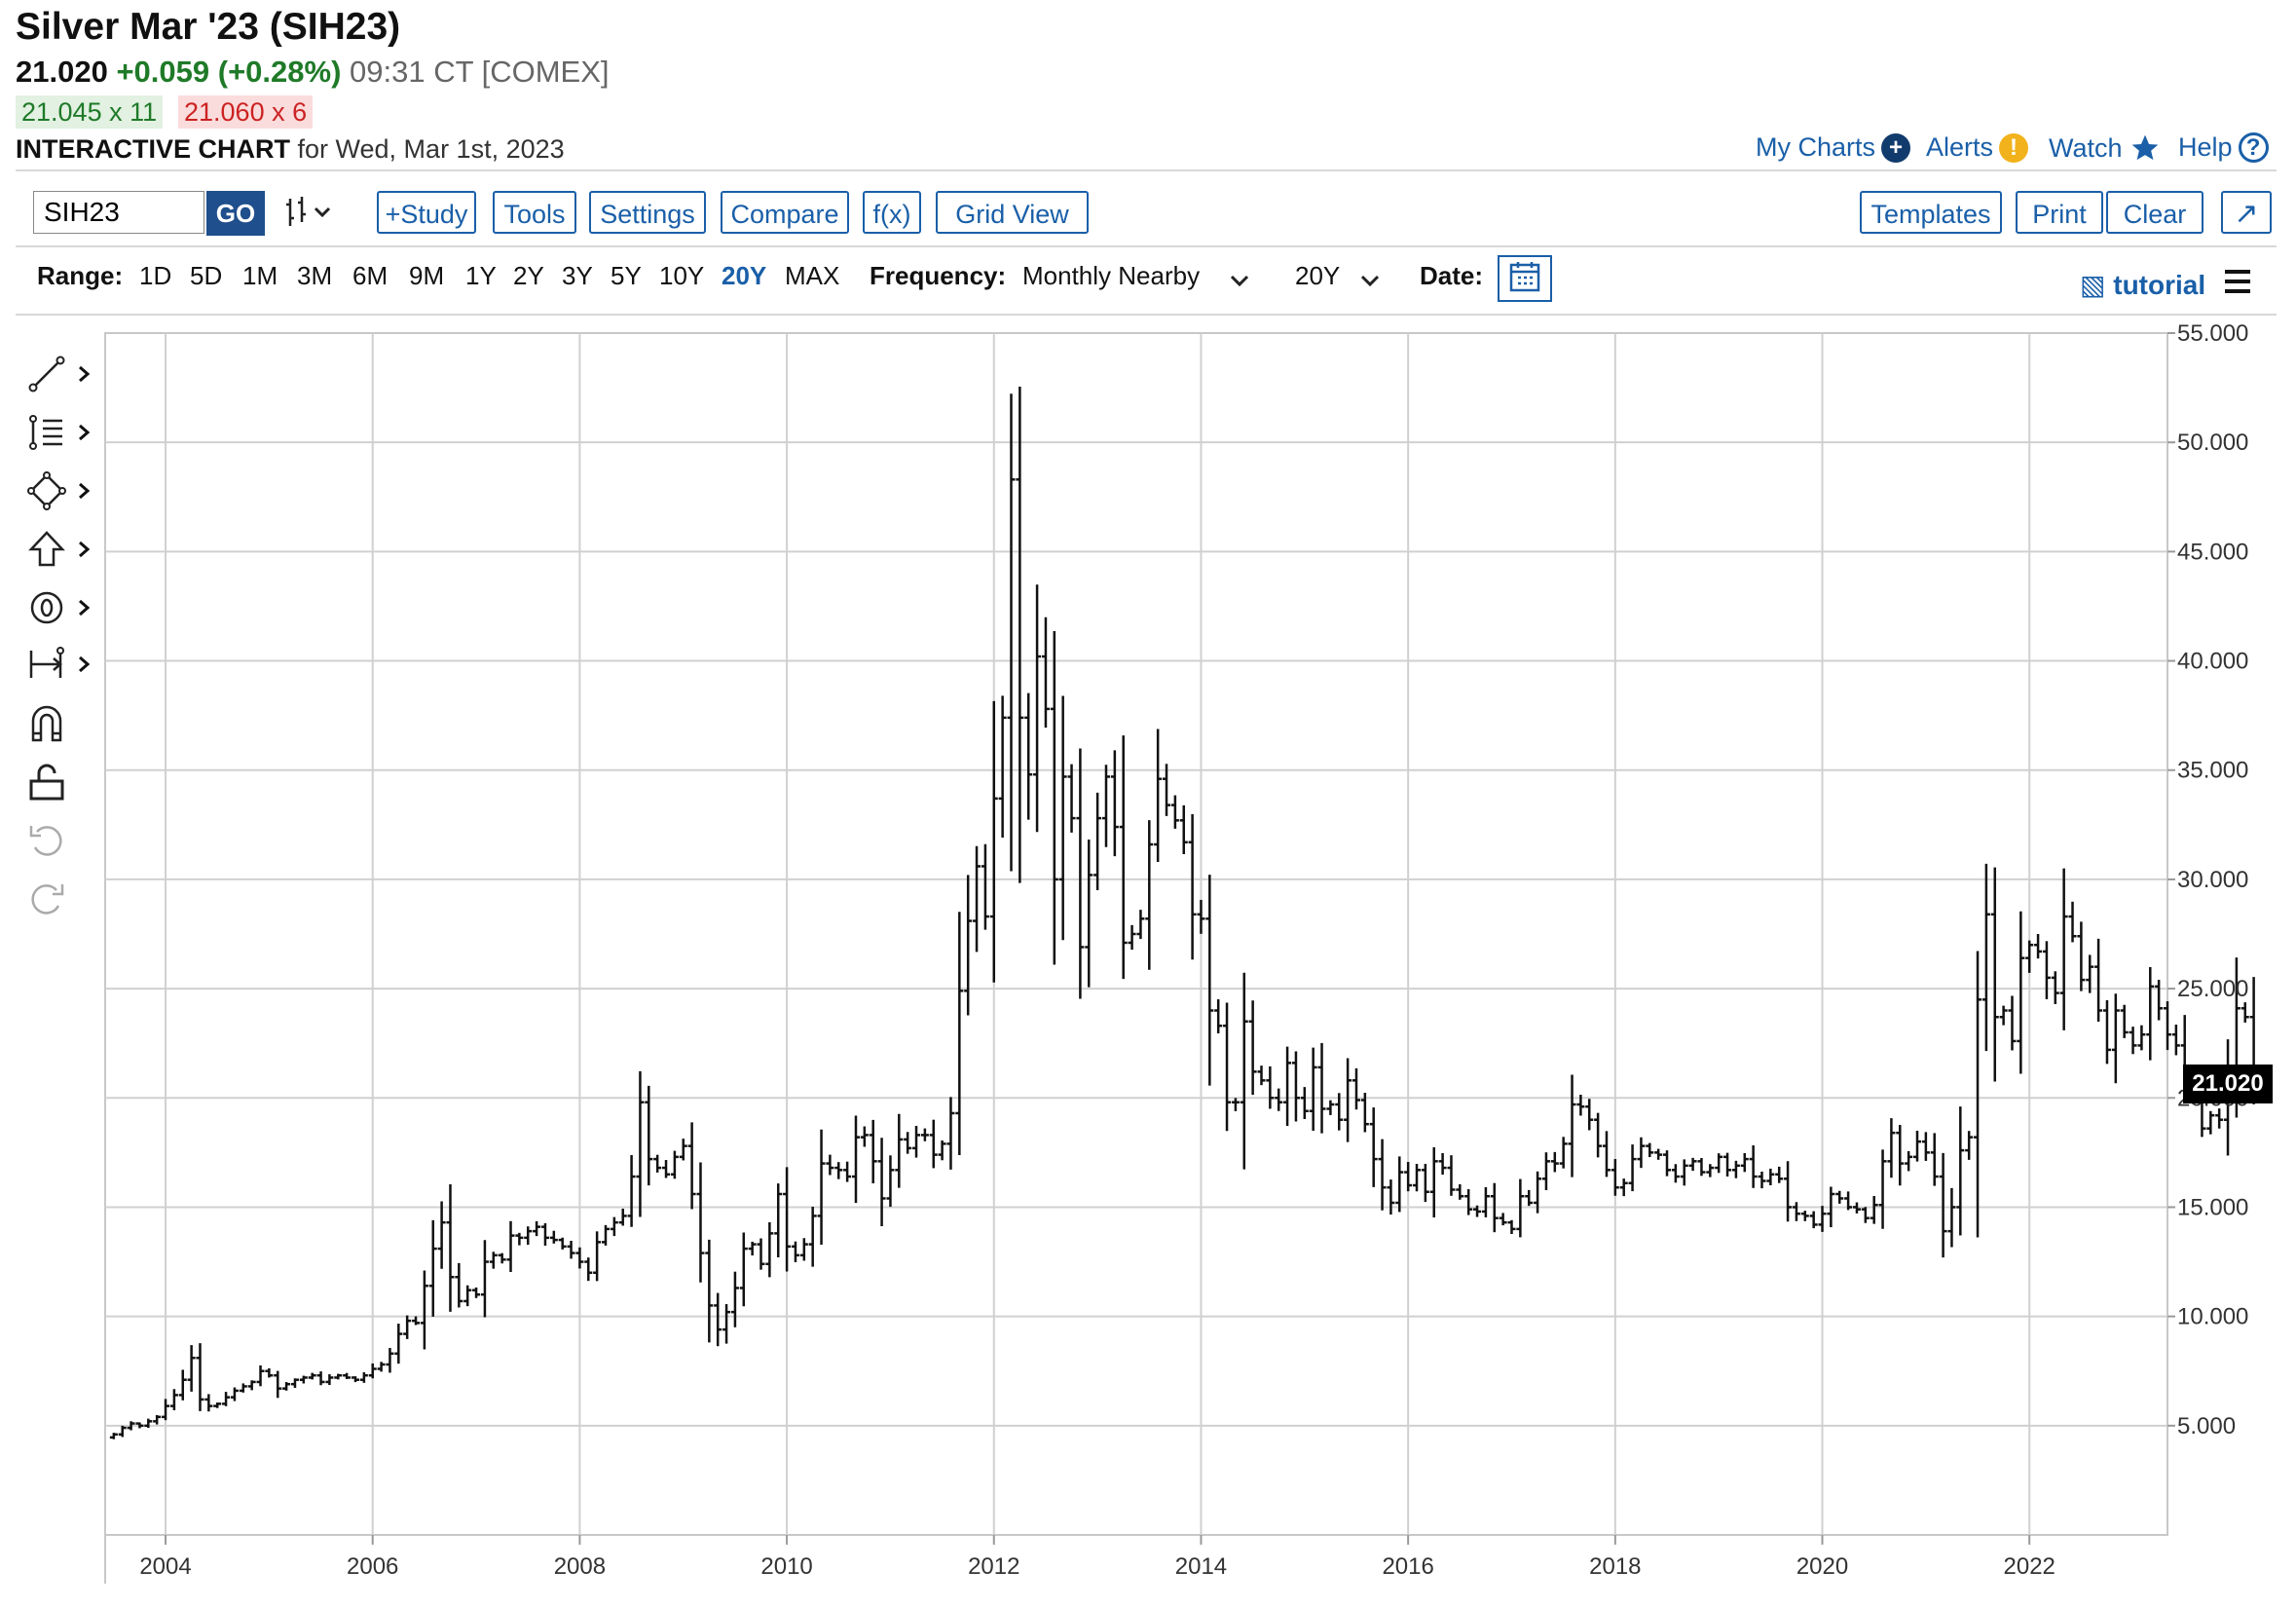 Image resolution: width=2296 pixels, height=1607 pixels. Describe the element at coordinates (1931, 213) in the screenshot. I see `templates-button: Templates` at that location.